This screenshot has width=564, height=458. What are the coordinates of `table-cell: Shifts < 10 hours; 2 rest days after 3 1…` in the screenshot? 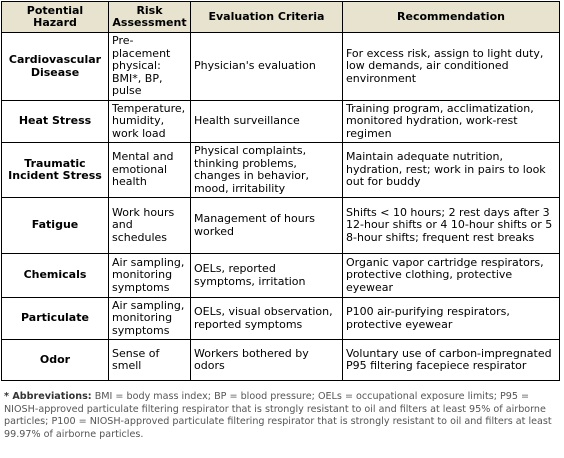 It's located at (451, 225).